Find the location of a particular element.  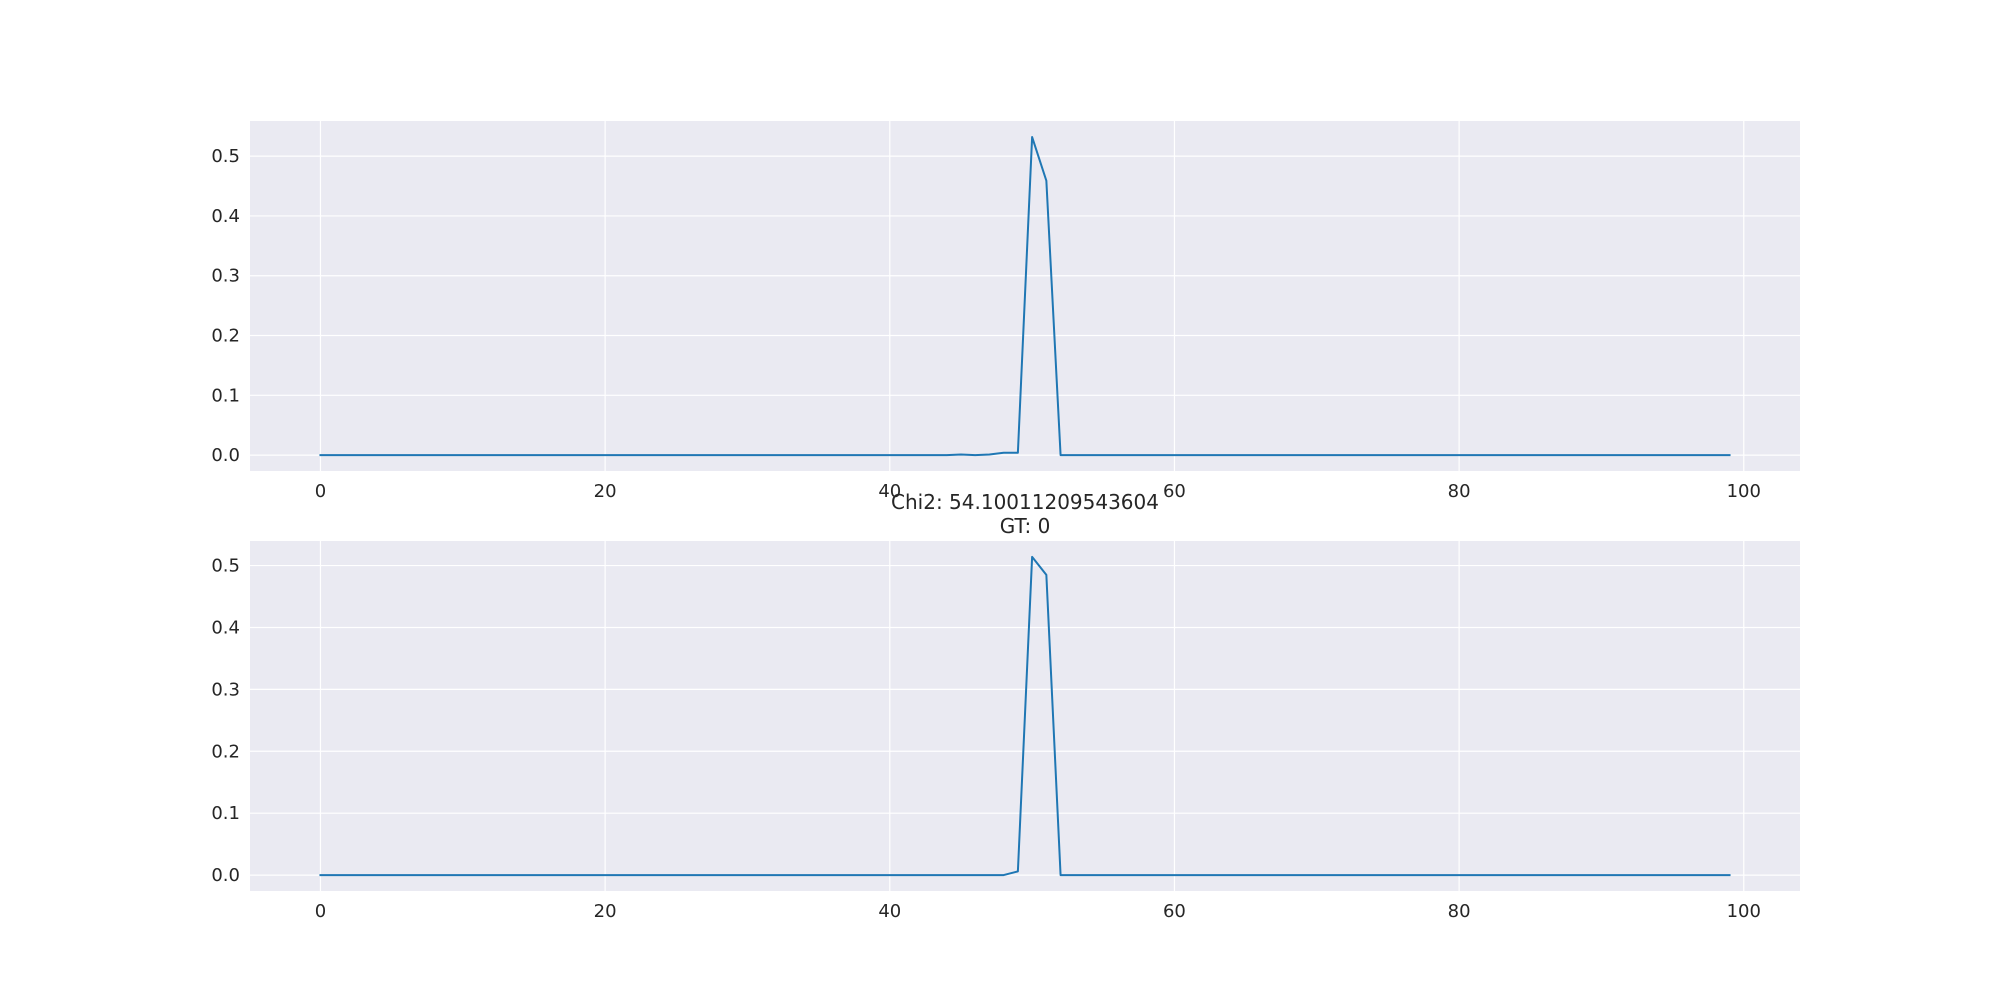

chart-title-line: GT: 0 is located at coordinates (1025, 526).